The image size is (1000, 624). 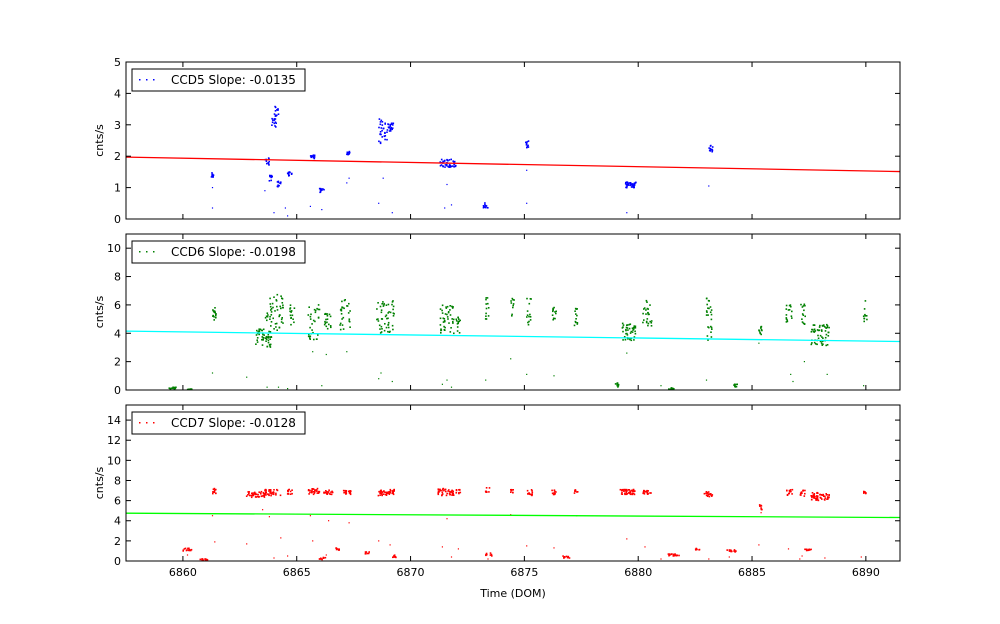 What do you see at coordinates (513, 164) in the screenshot?
I see `fit-line` at bounding box center [513, 164].